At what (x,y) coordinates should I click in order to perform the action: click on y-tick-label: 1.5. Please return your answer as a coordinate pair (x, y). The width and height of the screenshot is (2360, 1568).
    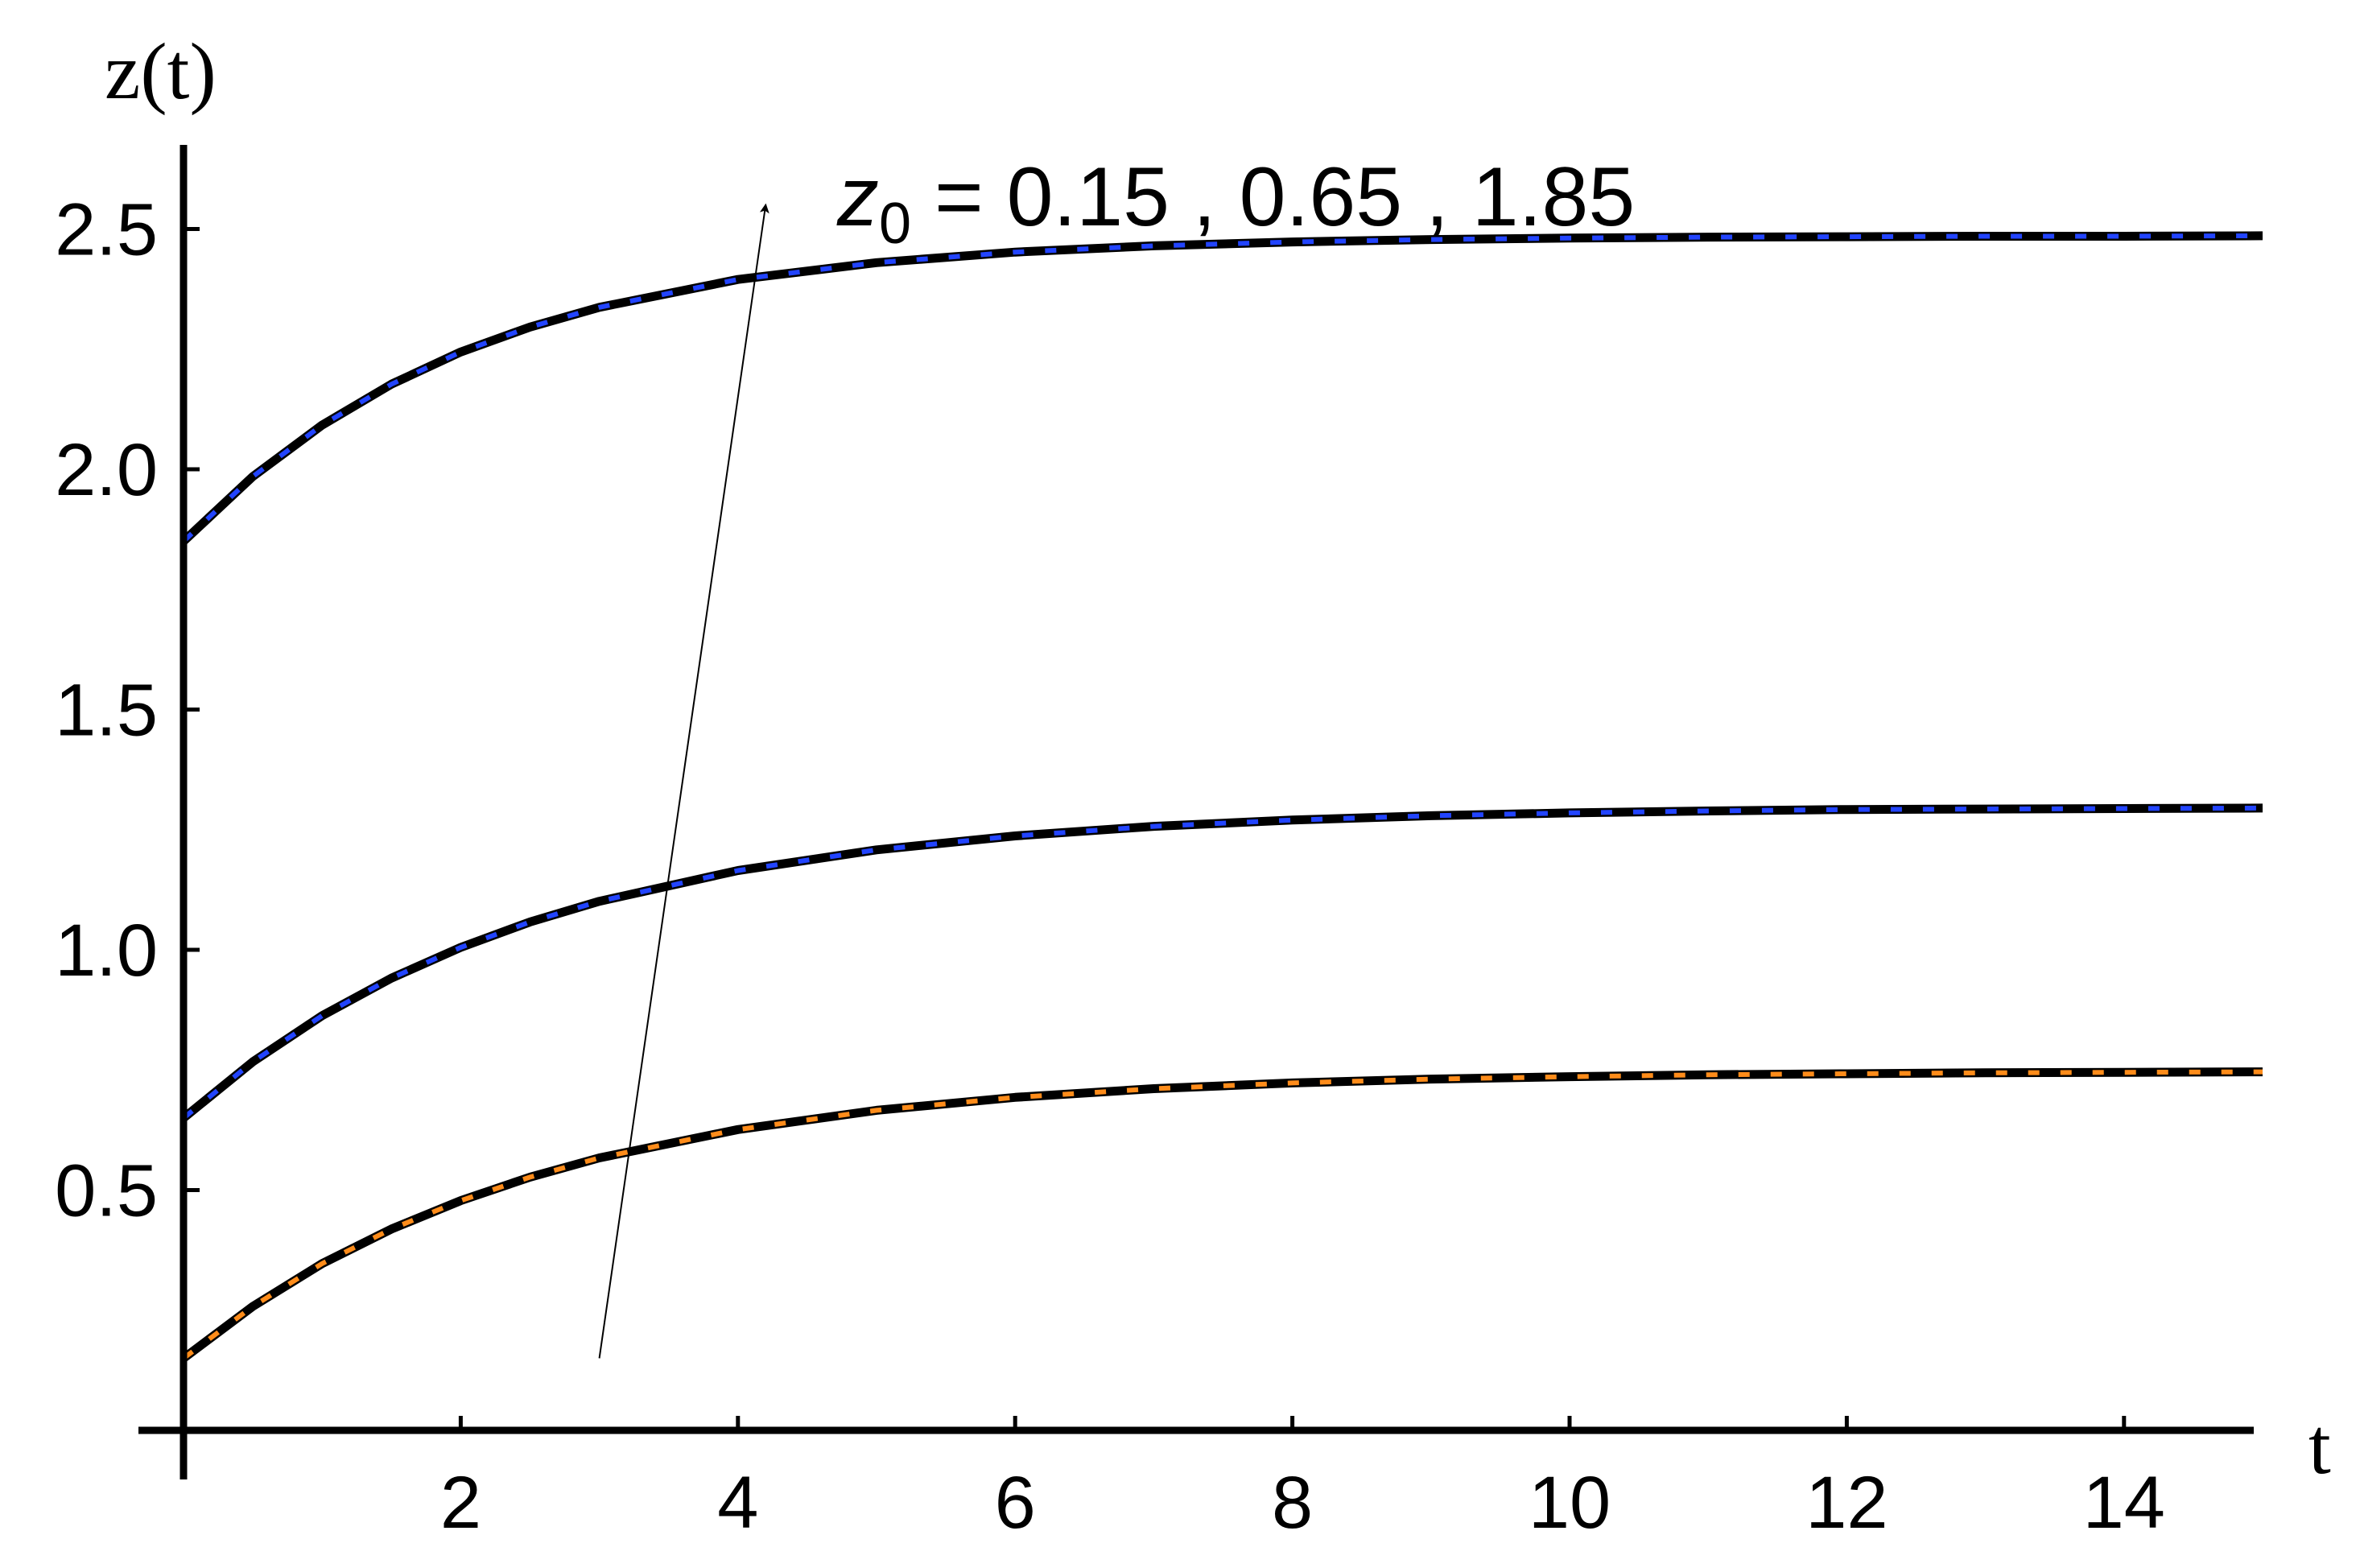
    Looking at the image, I should click on (107, 711).